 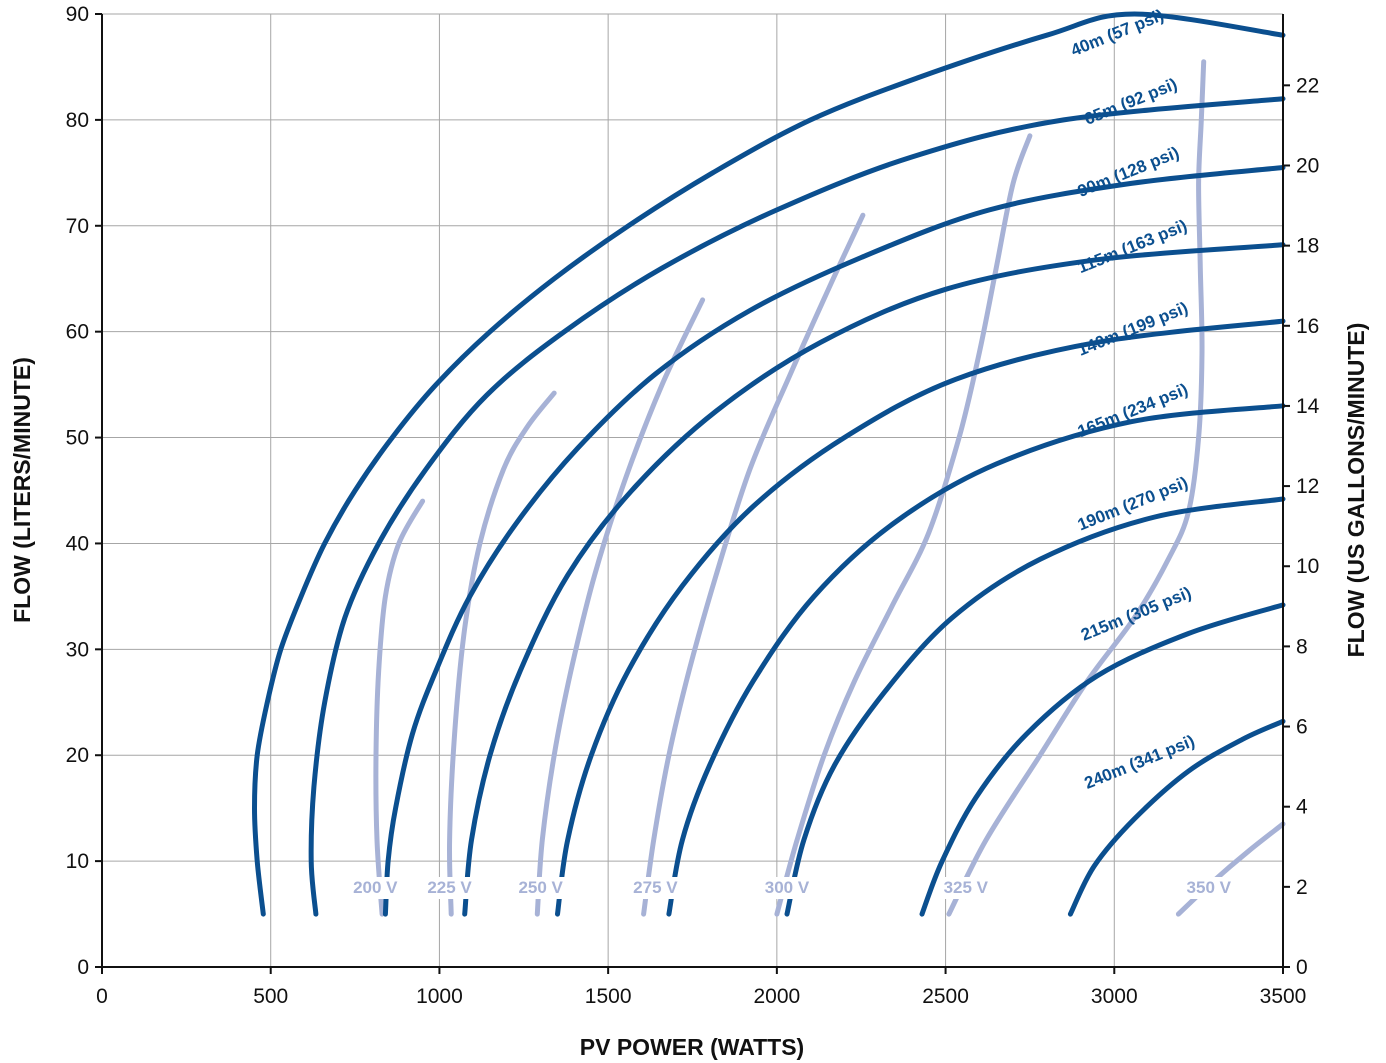 What do you see at coordinates (1302, 807) in the screenshot?
I see `y2-tick-label: 4` at bounding box center [1302, 807].